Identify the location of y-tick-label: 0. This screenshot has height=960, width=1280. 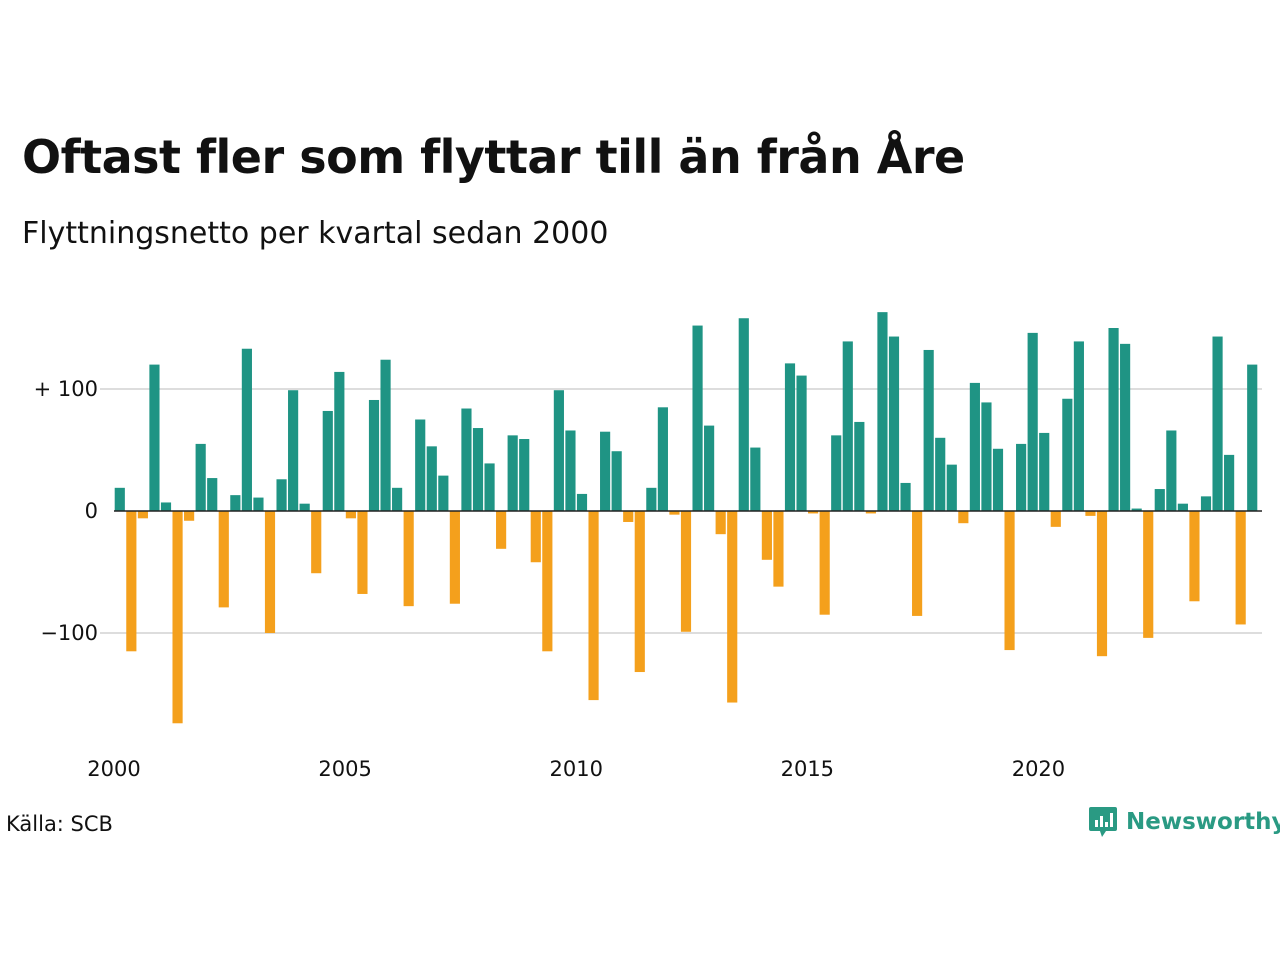
(91, 511).